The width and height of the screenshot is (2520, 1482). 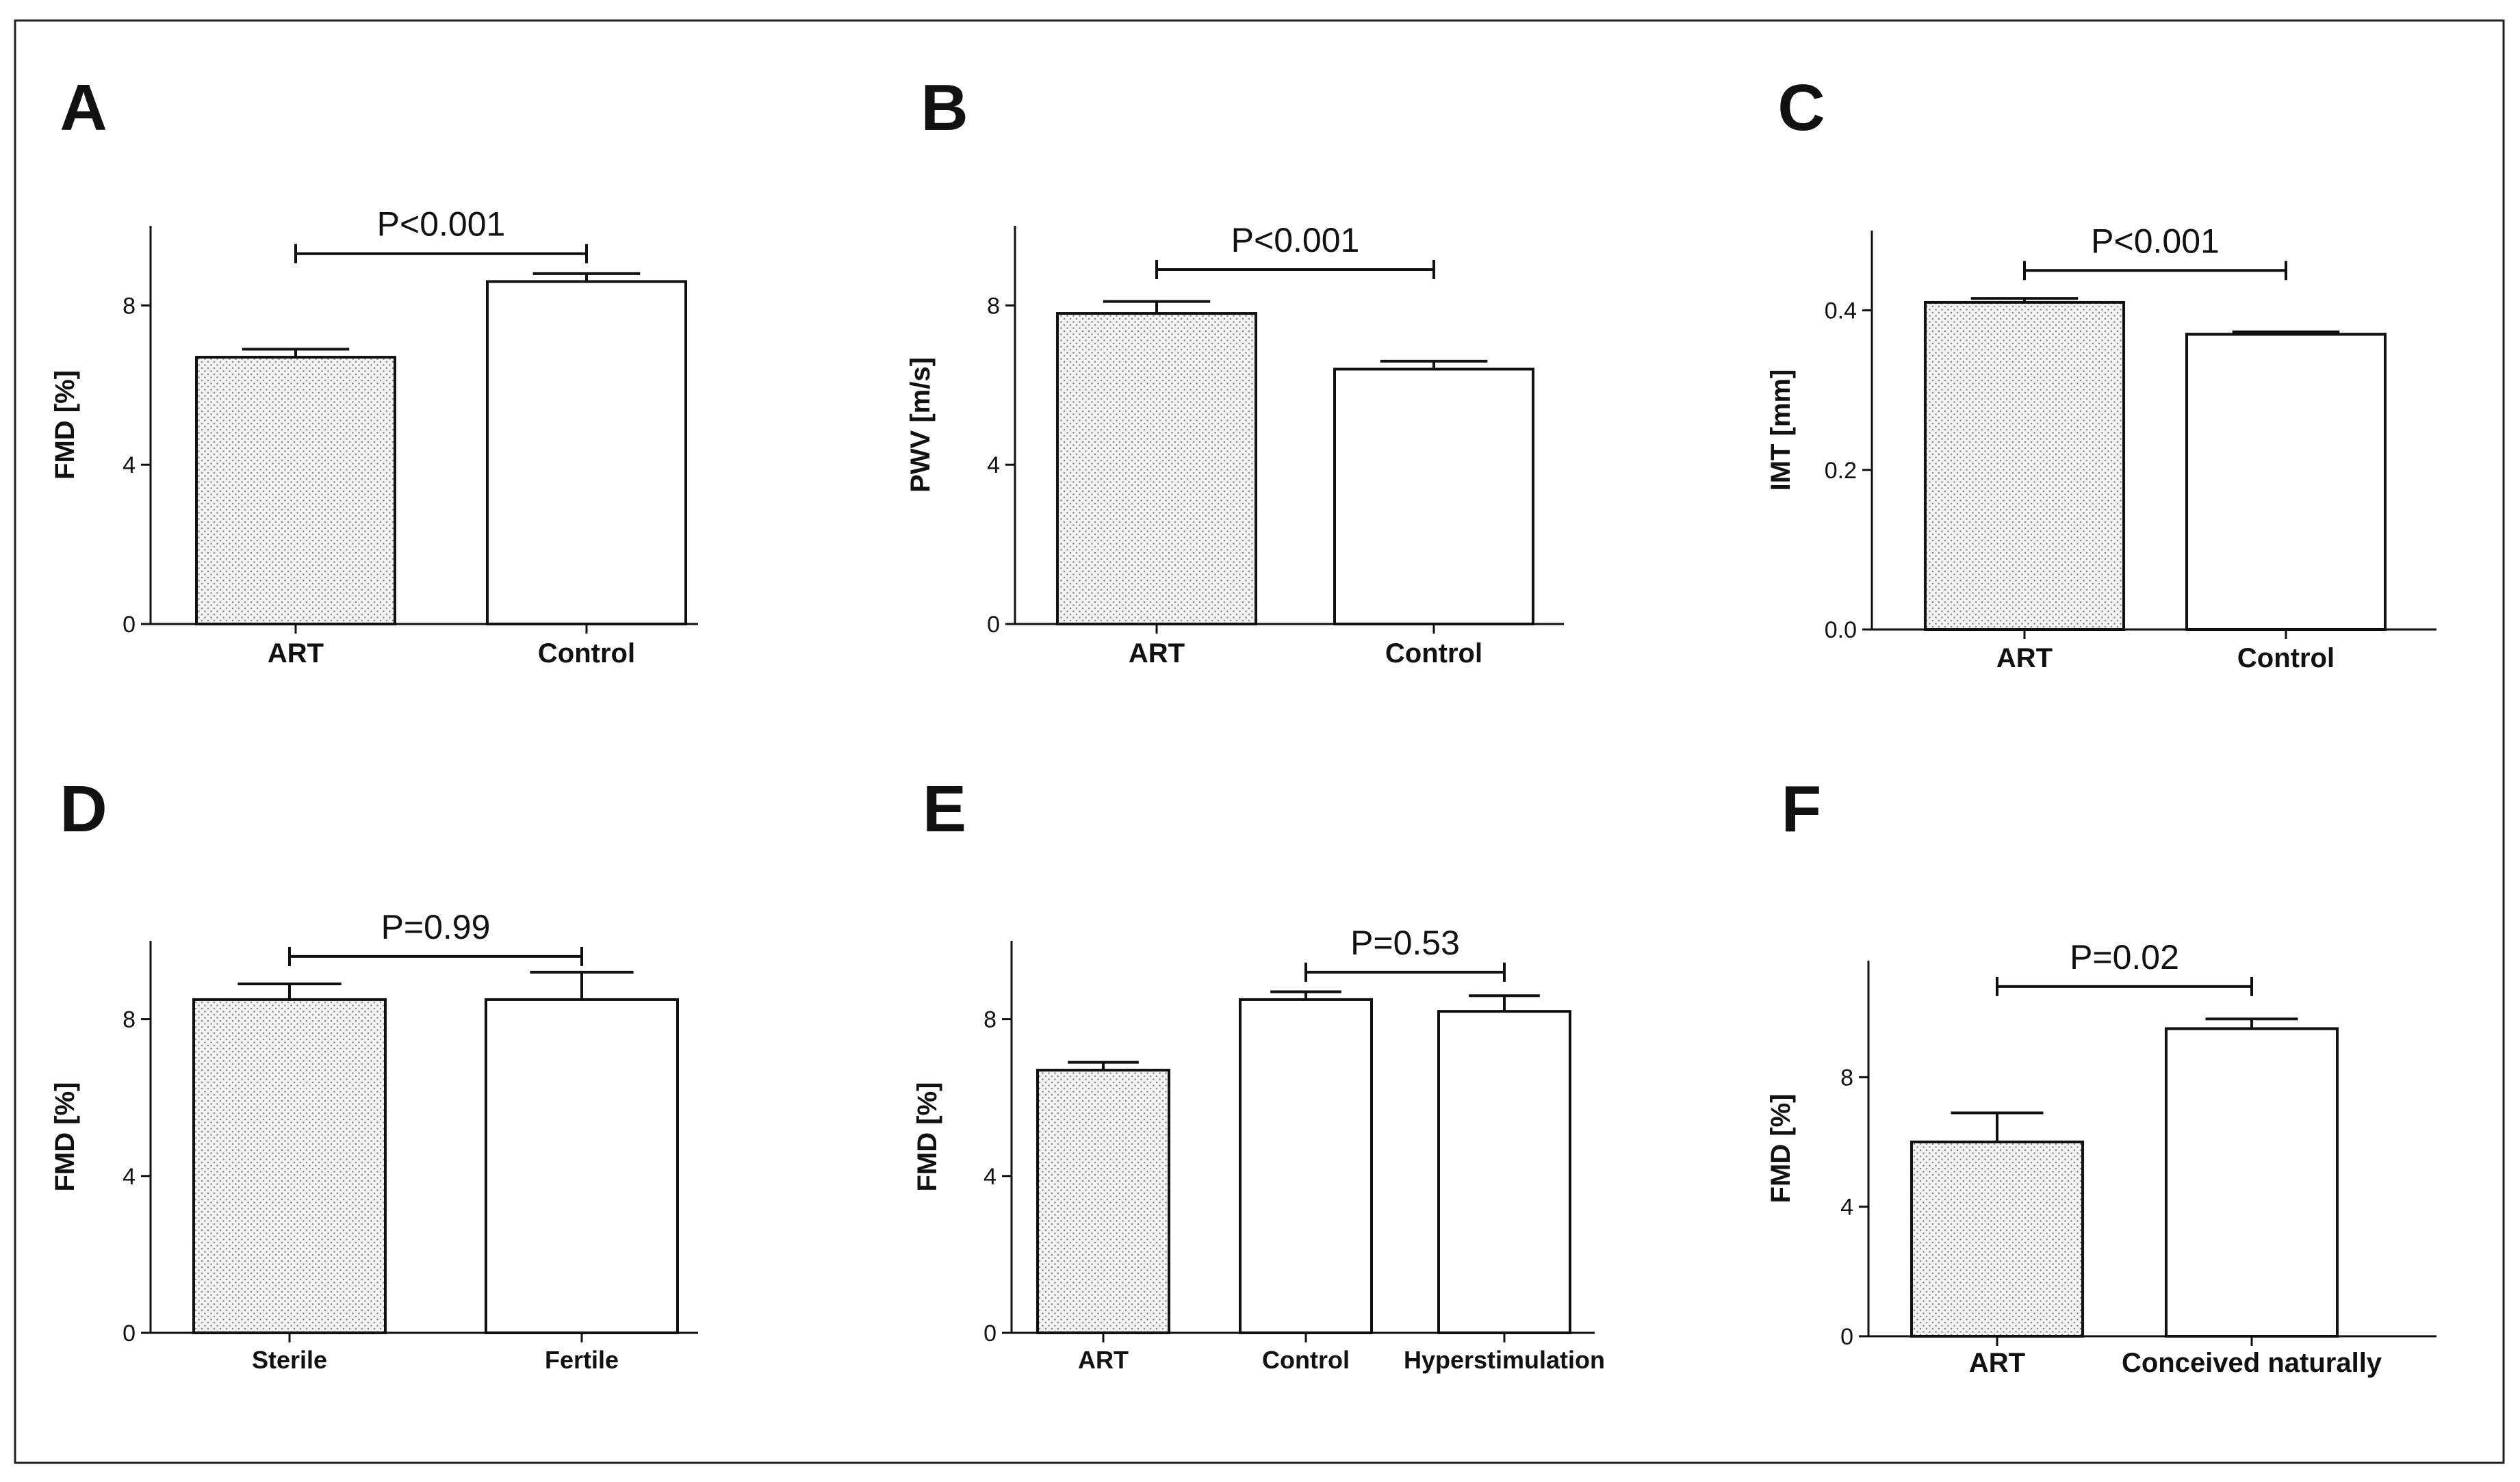 I want to click on panel-c: C 0.0 0.2 0.4 IMT [mm] ART Control P<0.001, so click(x=2101, y=372).